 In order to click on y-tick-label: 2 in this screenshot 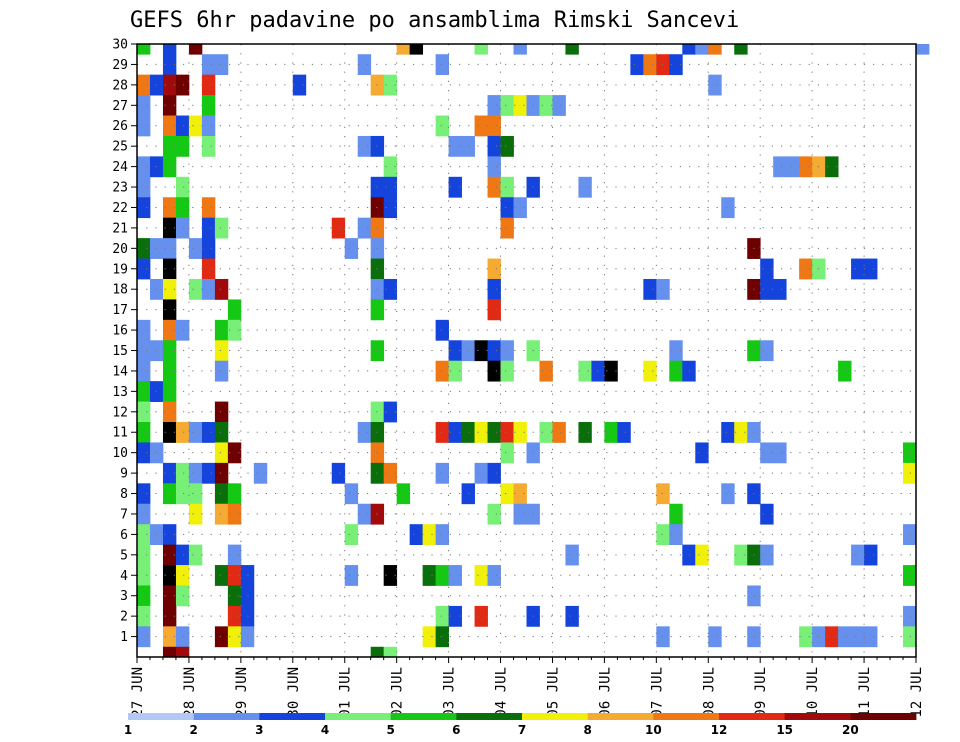, I will do `click(124, 617)`.